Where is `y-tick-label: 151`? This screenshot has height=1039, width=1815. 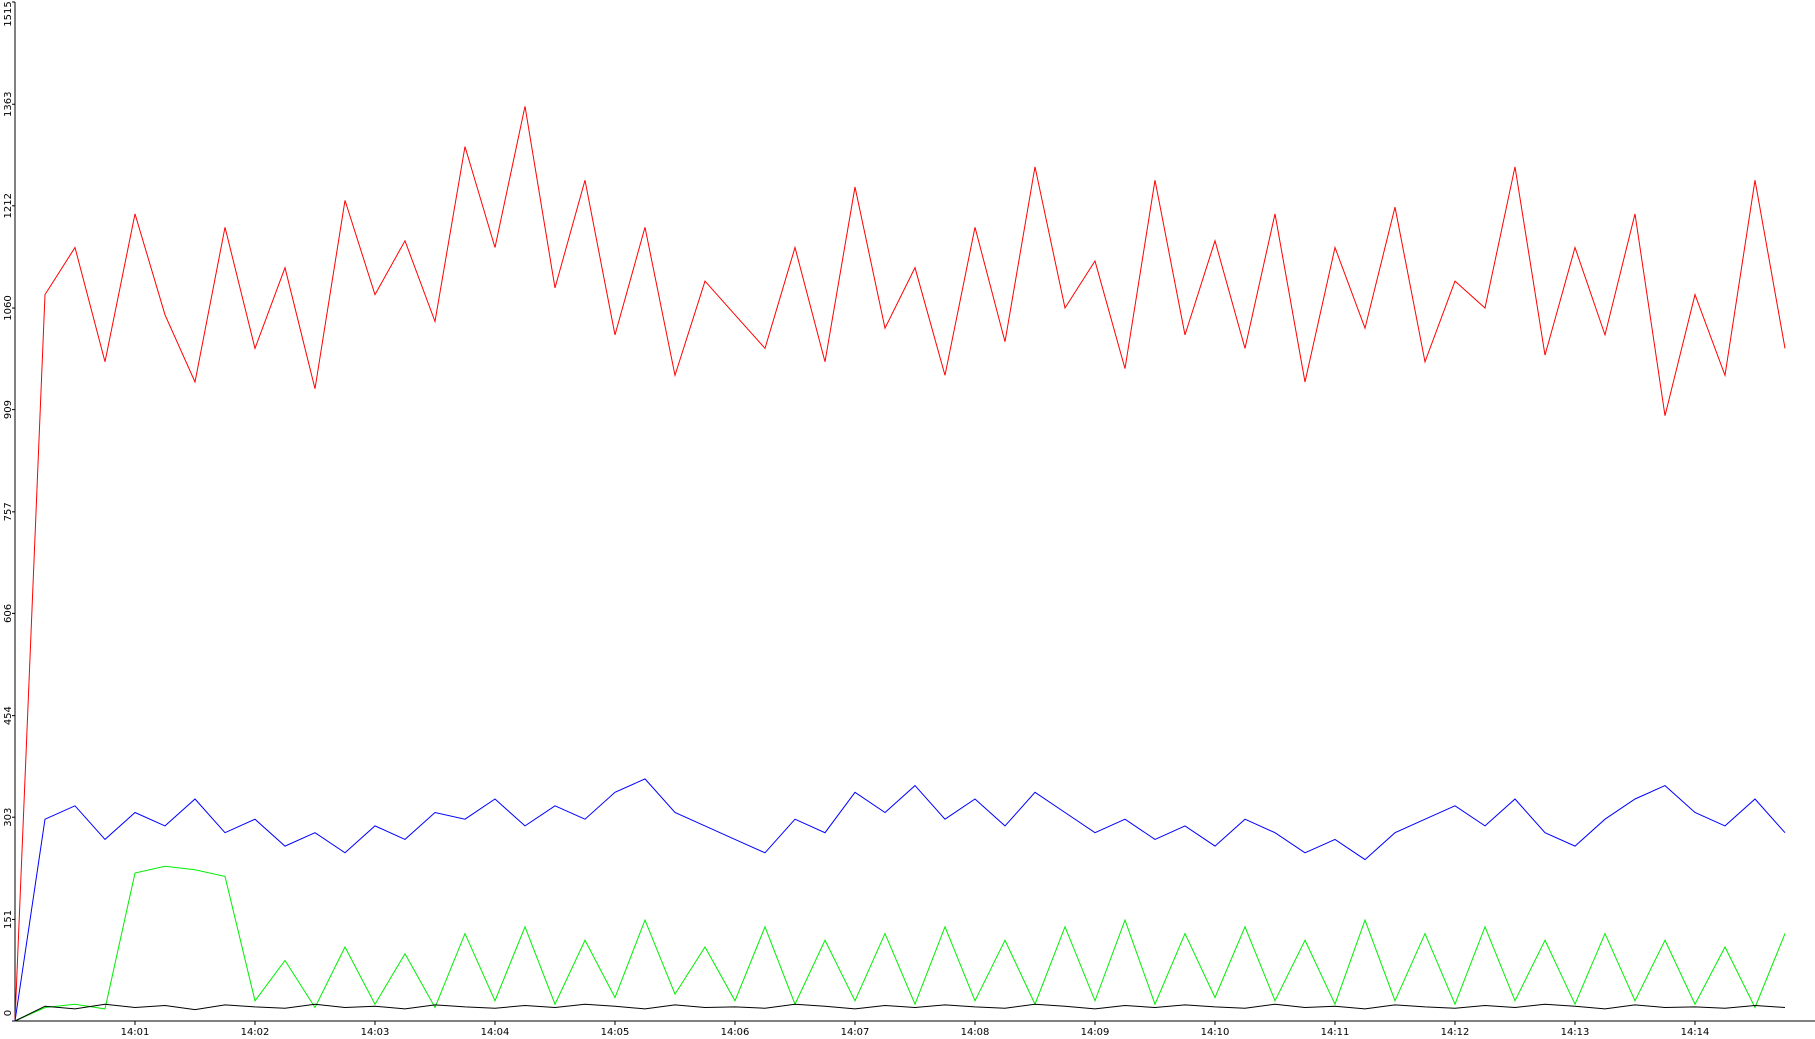
y-tick-label: 151 is located at coordinates (8, 919).